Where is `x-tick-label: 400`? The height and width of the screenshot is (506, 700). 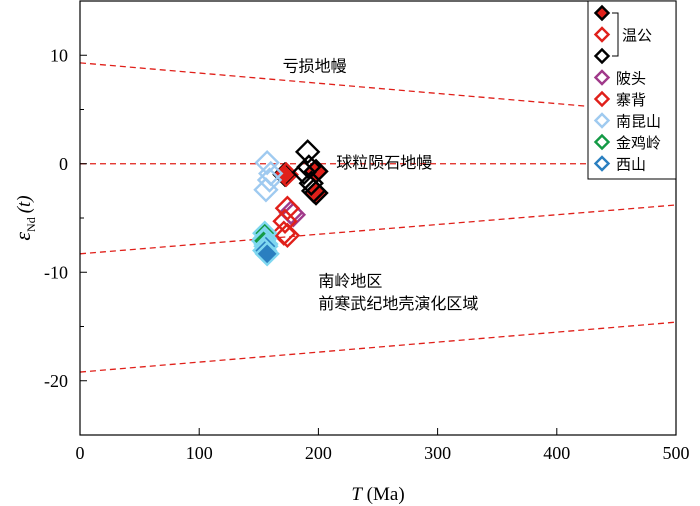
x-tick-label: 400 is located at coordinates (556, 453).